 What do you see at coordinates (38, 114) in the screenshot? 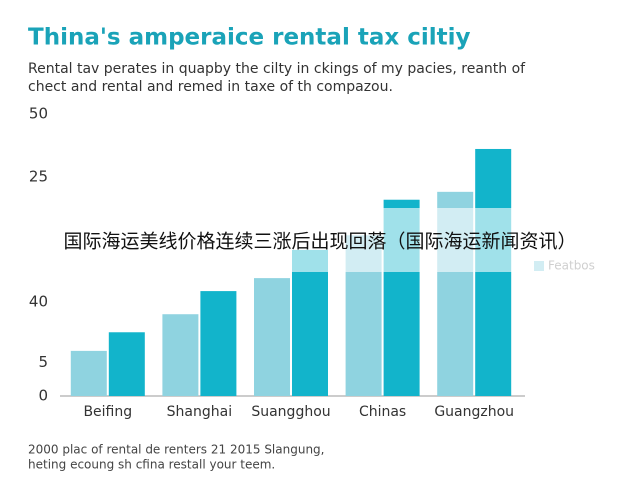
I see `y-tick-label: 50` at bounding box center [38, 114].